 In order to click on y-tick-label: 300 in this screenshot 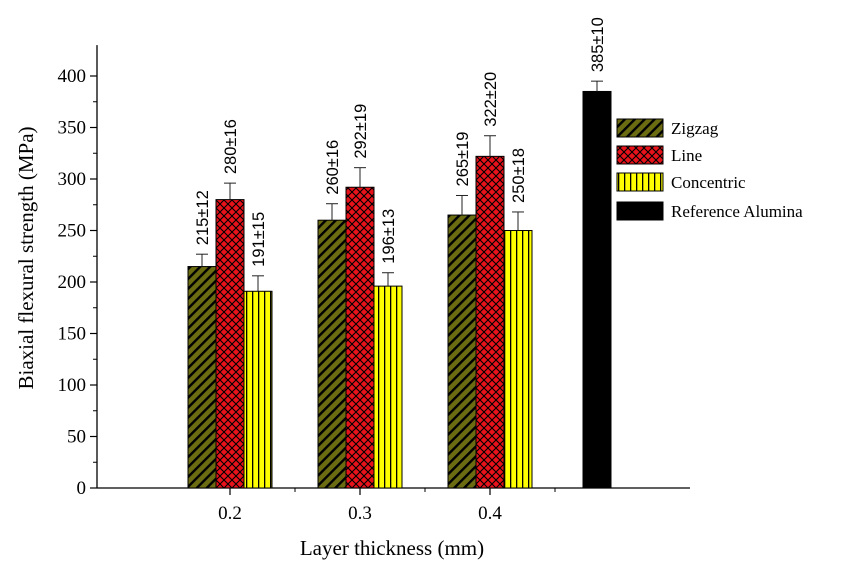, I will do `click(72, 179)`.